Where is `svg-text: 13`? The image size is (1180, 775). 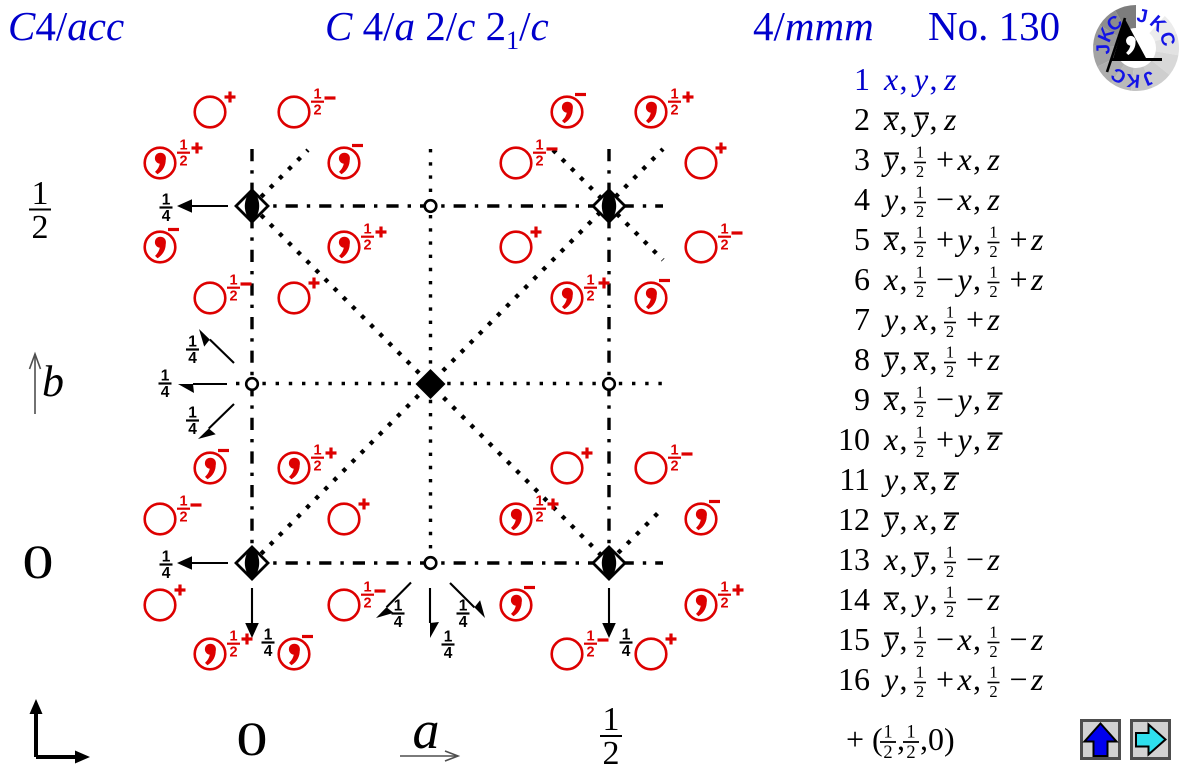 svg-text: 13 is located at coordinates (854, 559).